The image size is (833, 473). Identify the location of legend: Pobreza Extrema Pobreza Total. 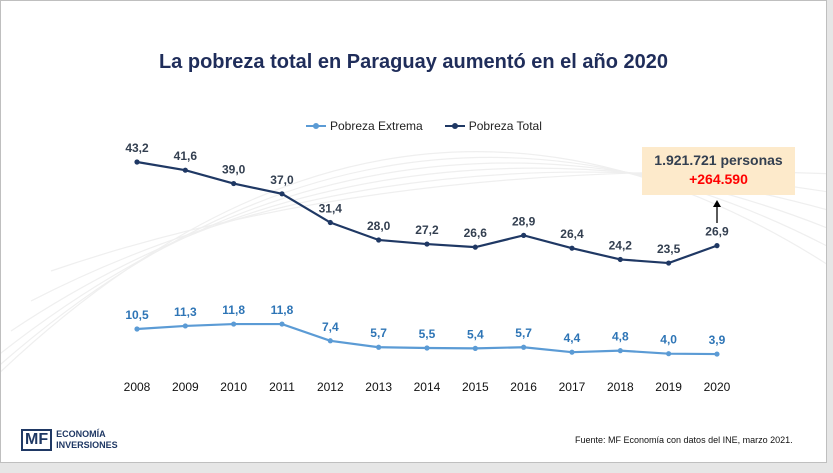
(424, 126).